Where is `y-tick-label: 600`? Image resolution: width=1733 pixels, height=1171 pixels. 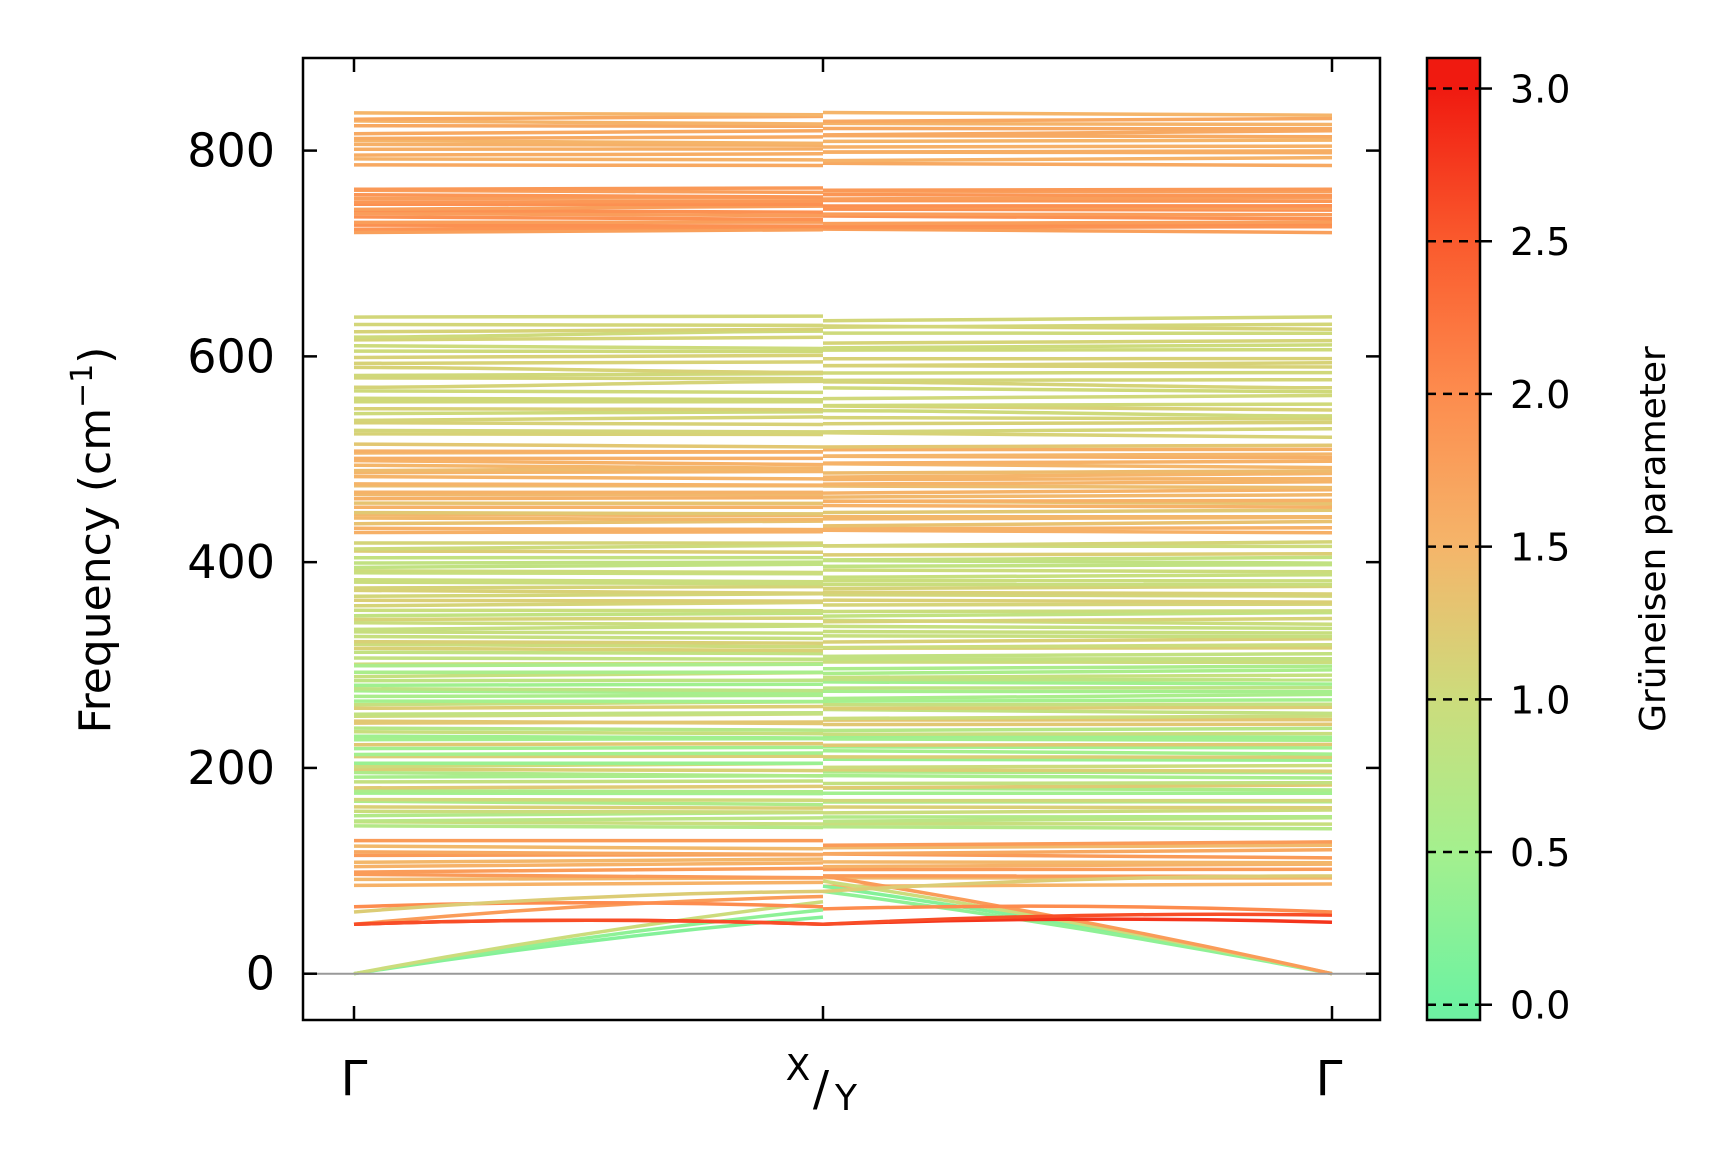 y-tick-label: 600 is located at coordinates (231, 356).